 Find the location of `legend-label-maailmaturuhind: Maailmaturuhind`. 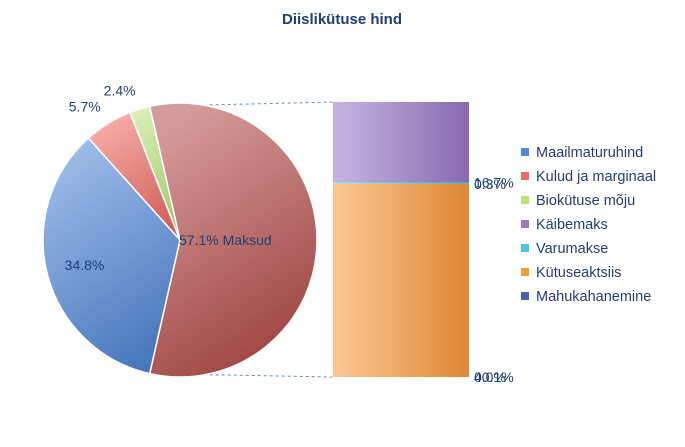

legend-label-maailmaturuhind: Maailmaturuhind is located at coordinates (589, 153).